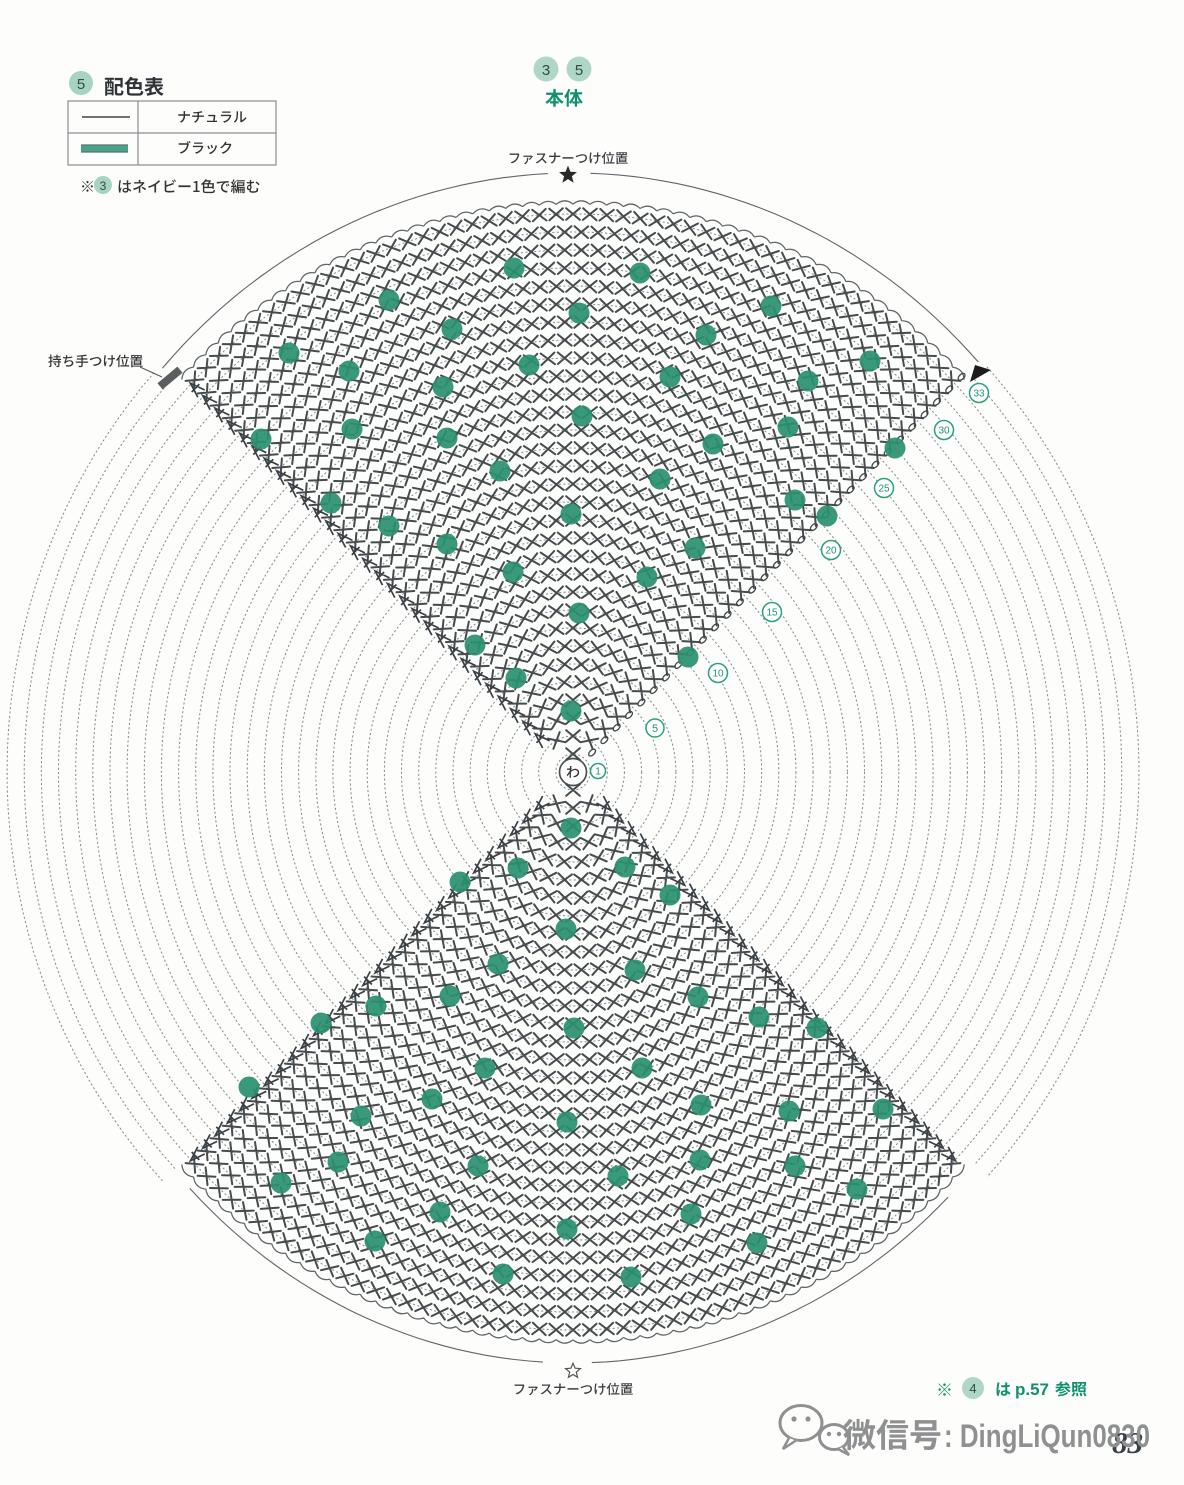 This screenshot has width=1184, height=1485. What do you see at coordinates (972, 1388) in the screenshot?
I see `svg-text: 4` at bounding box center [972, 1388].